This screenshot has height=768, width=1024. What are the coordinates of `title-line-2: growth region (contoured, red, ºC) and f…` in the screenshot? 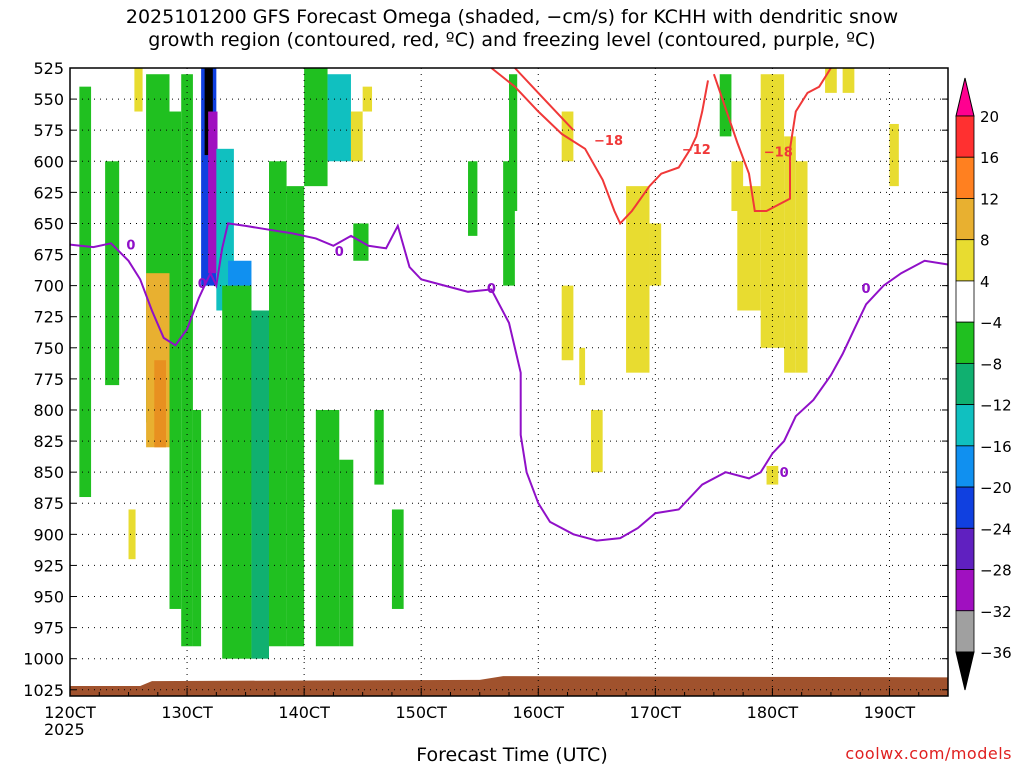 It's located at (512, 40).